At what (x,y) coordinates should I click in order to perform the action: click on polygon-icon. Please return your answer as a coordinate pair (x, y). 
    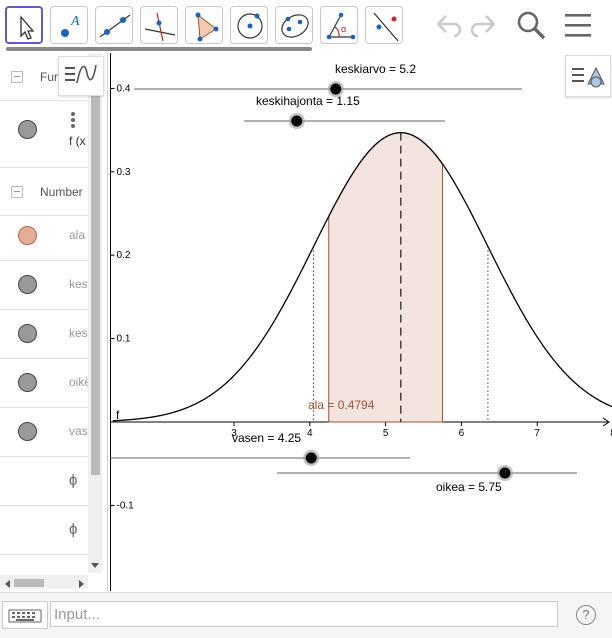
    Looking at the image, I should click on (207, 27).